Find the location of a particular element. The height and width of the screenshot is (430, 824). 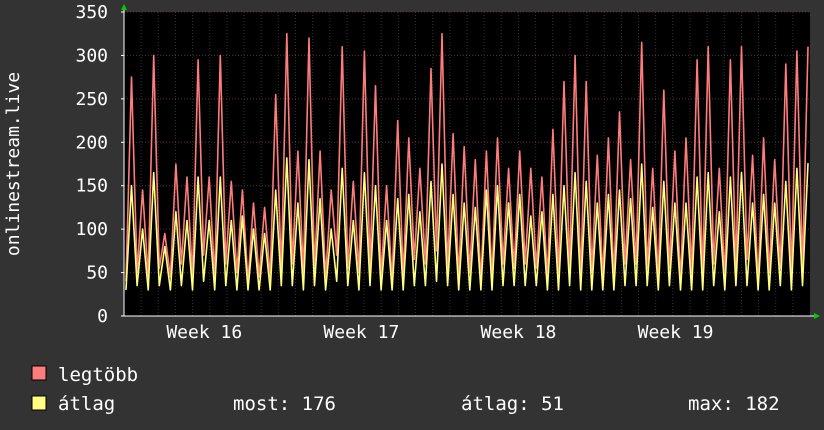

y-tick-label: 300 is located at coordinates (91, 55).